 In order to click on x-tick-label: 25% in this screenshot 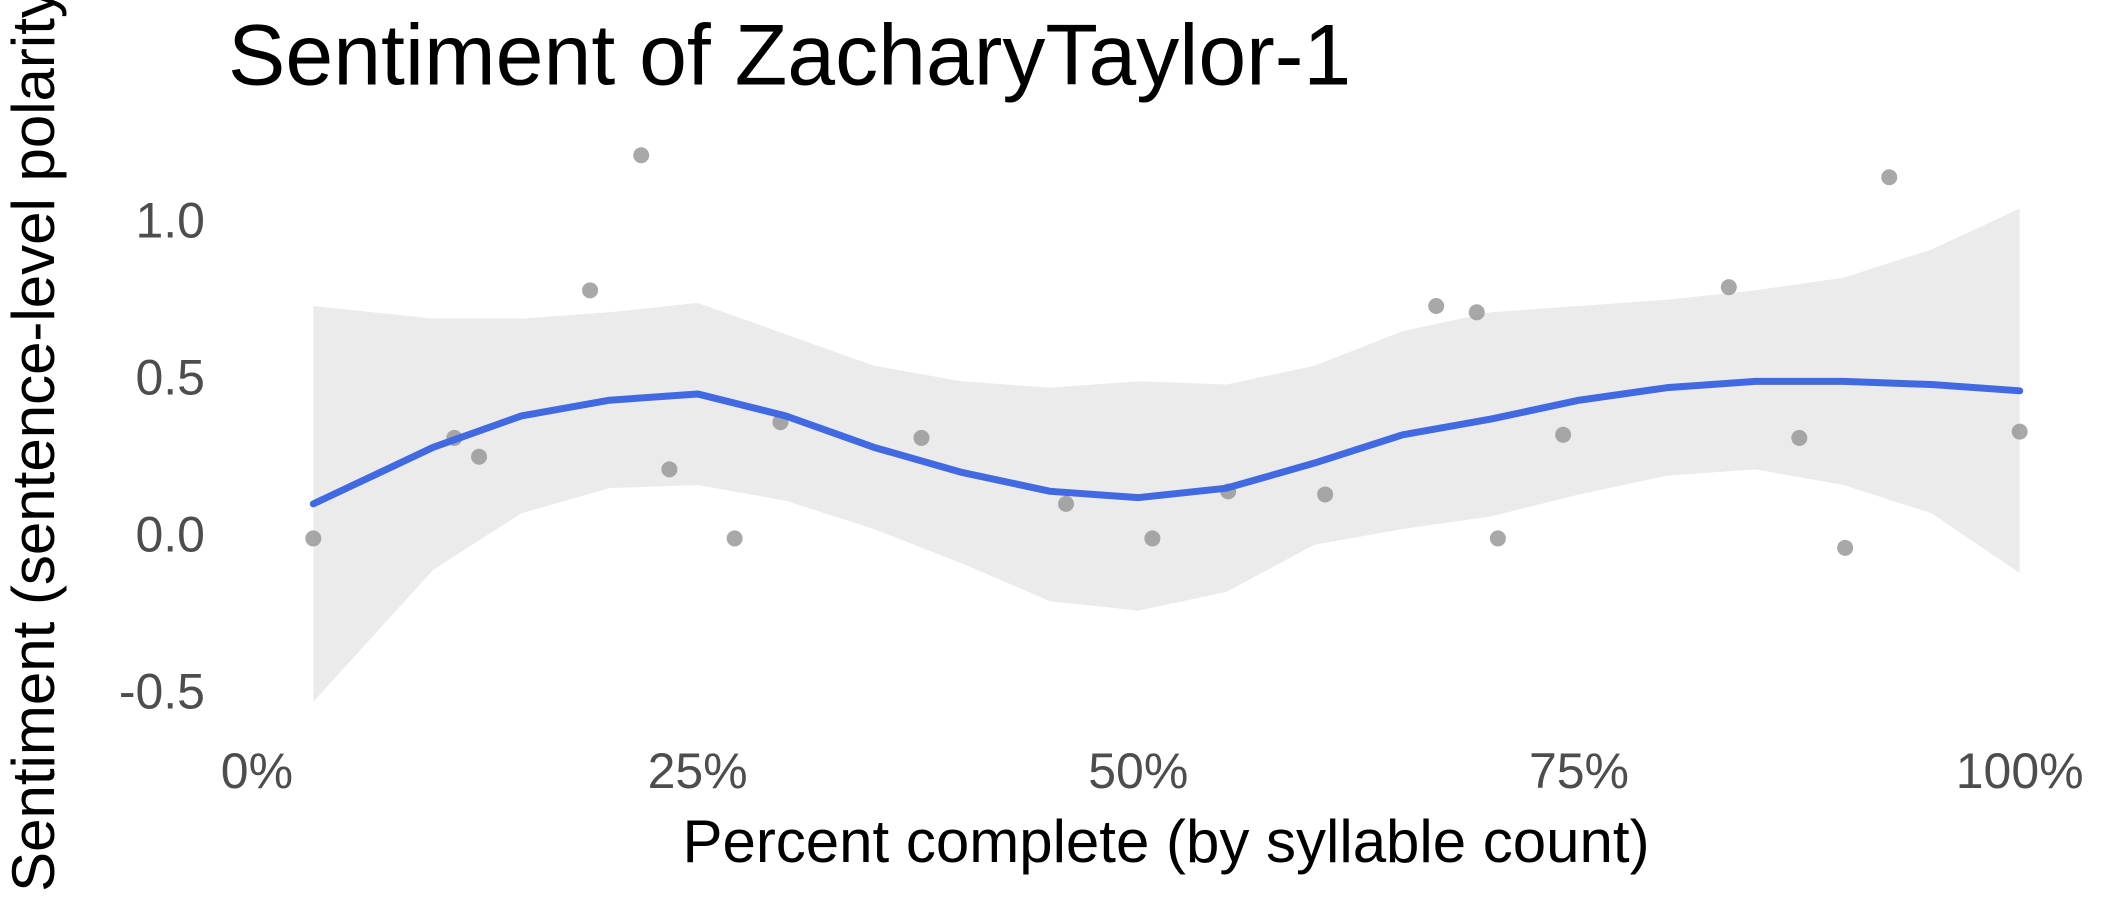, I will do `click(698, 771)`.